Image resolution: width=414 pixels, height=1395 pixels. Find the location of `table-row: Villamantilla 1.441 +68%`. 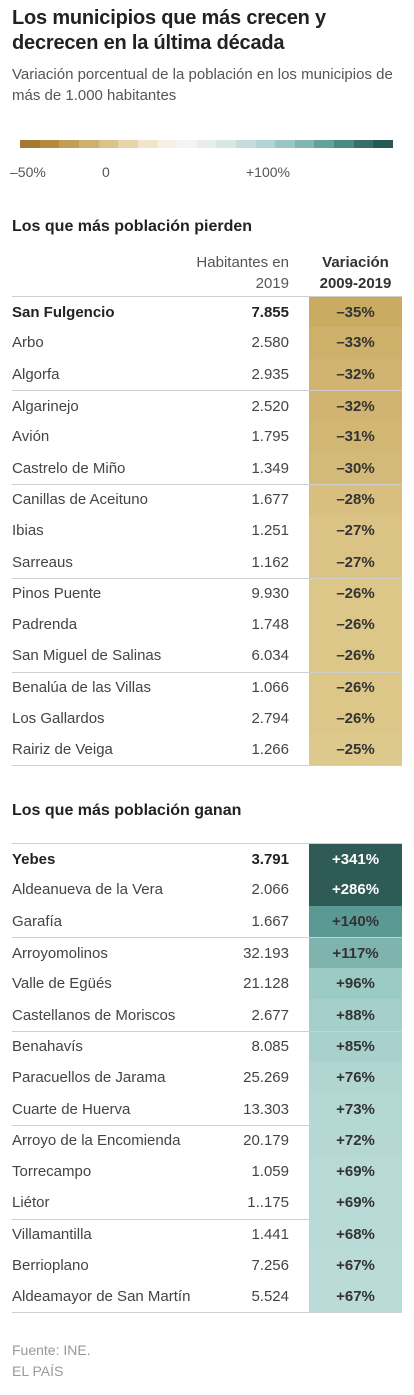

table-row: Villamantilla 1.441 +68% is located at coordinates (207, 1234).